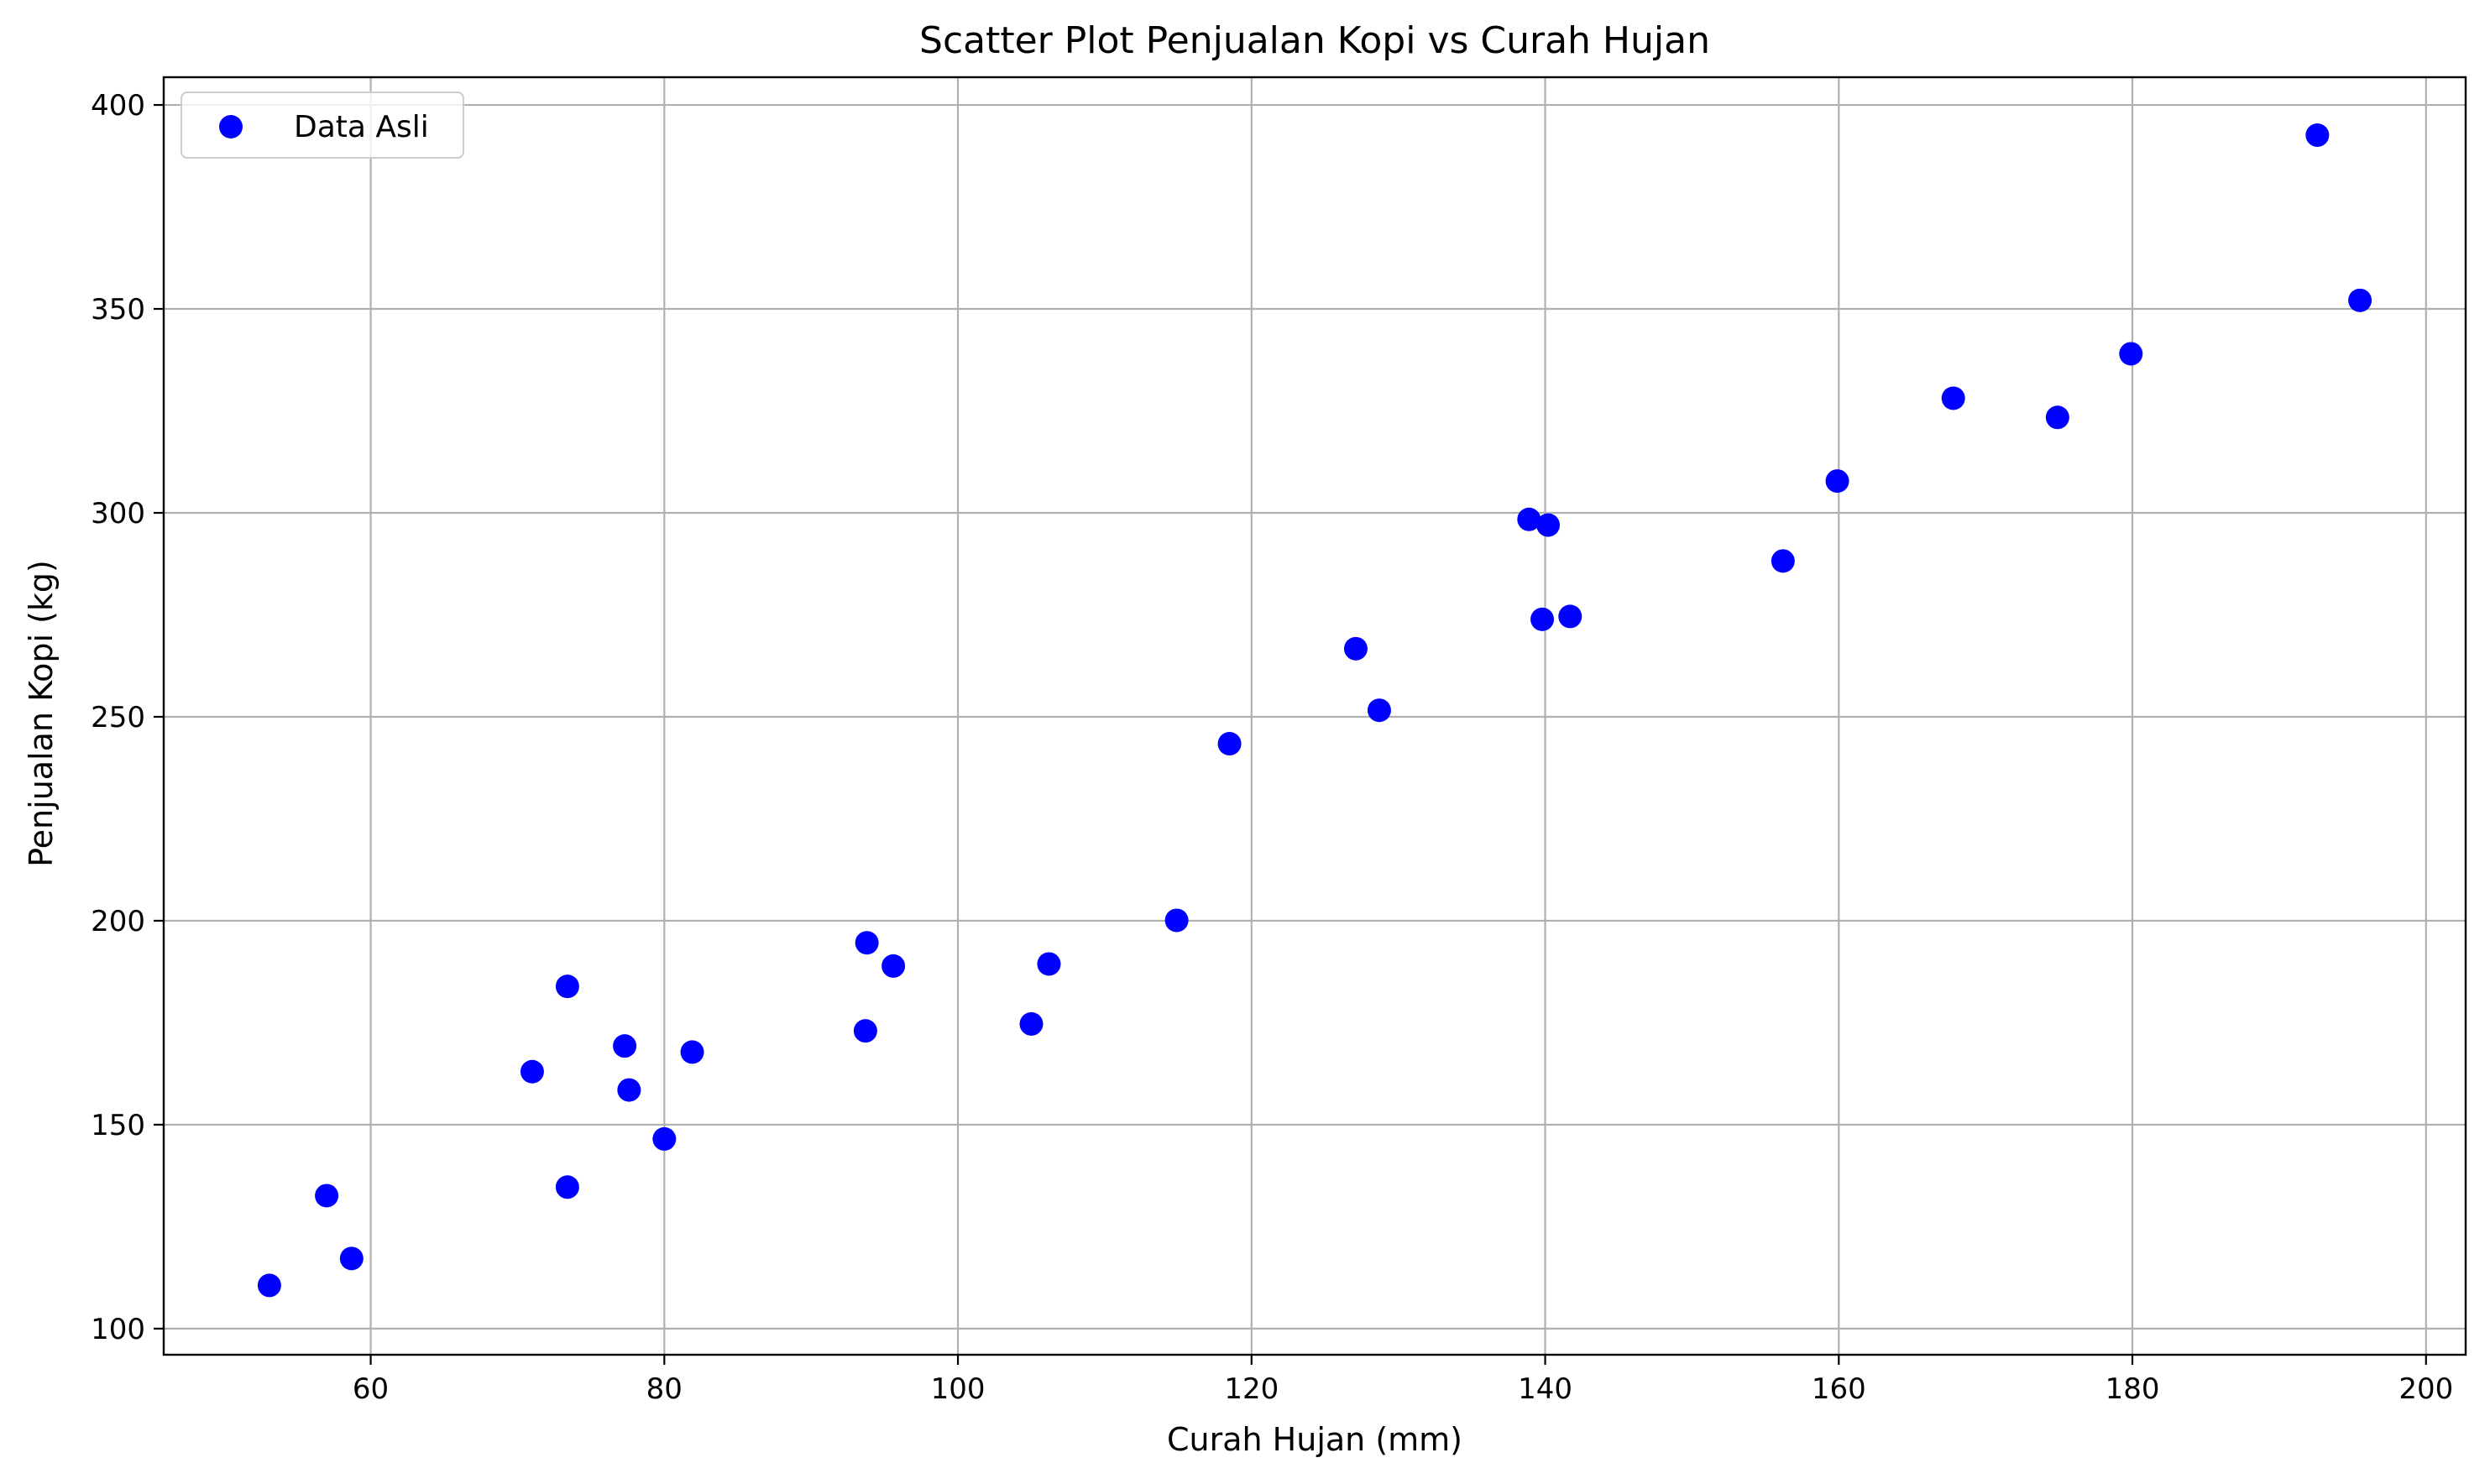 This screenshot has height=1484, width=2490. What do you see at coordinates (1314, 1439) in the screenshot?
I see `x-axis-label: Curah Hujan (mm)` at bounding box center [1314, 1439].